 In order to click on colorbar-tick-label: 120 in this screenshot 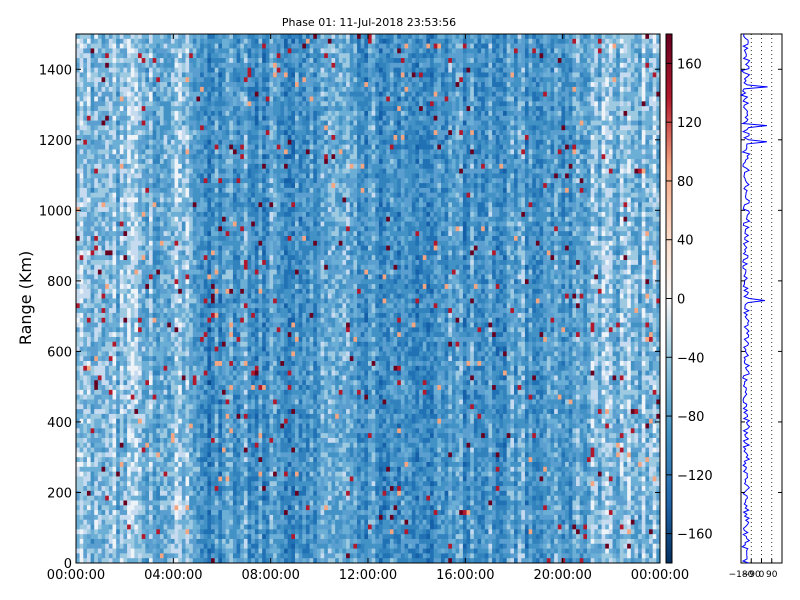, I will do `click(689, 123)`.